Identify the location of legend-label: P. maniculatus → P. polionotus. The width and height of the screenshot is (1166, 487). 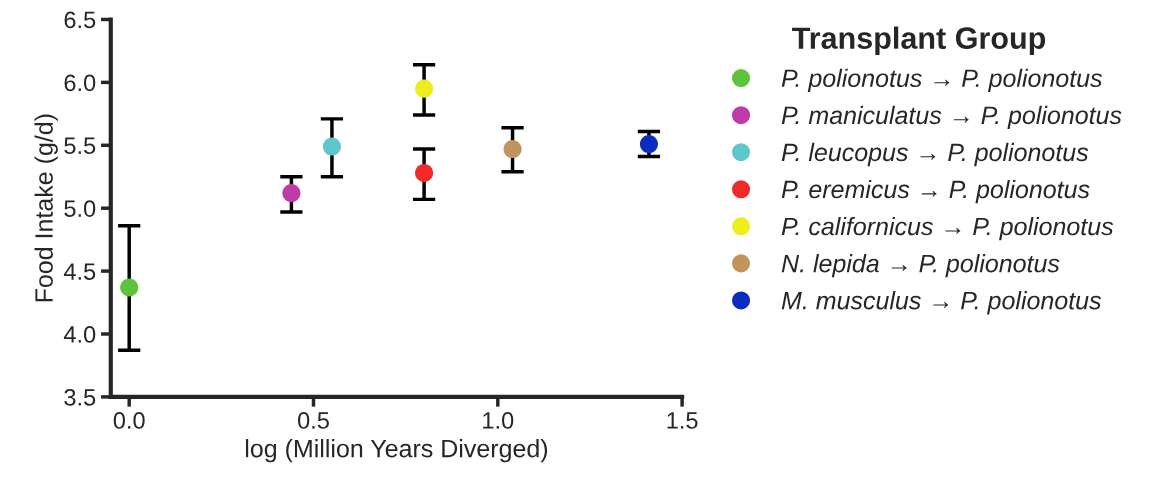
(951, 117).